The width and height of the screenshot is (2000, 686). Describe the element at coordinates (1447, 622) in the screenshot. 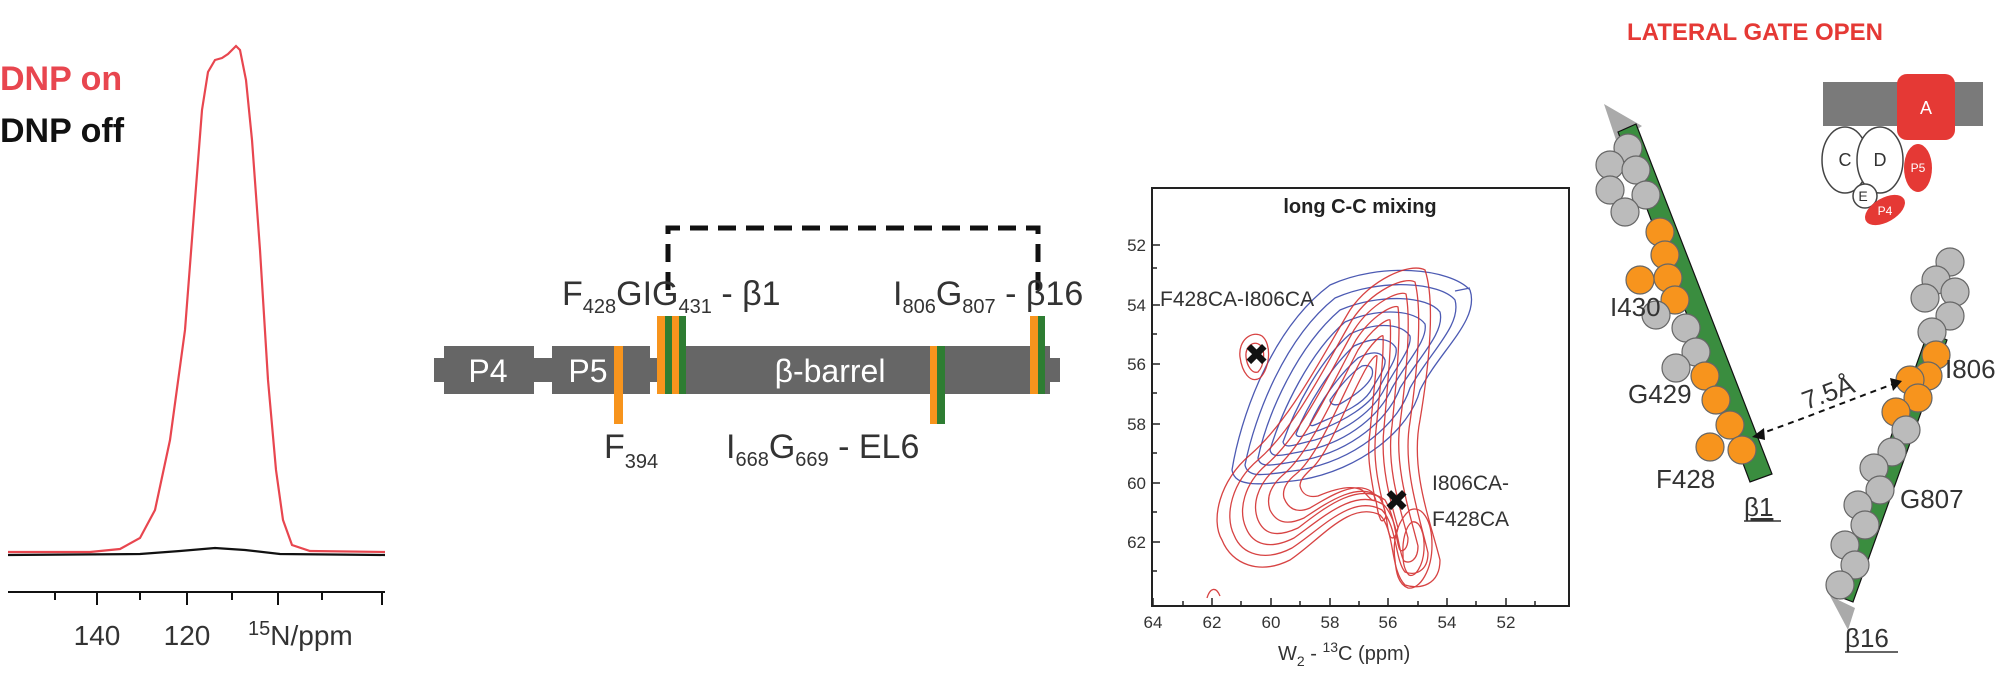

I see `x-tick-54: 54` at that location.